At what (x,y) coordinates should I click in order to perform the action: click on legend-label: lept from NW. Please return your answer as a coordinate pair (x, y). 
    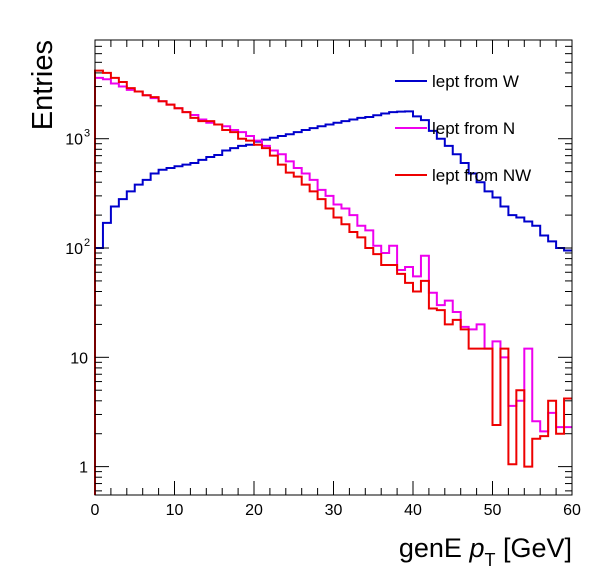
    Looking at the image, I should click on (481, 175).